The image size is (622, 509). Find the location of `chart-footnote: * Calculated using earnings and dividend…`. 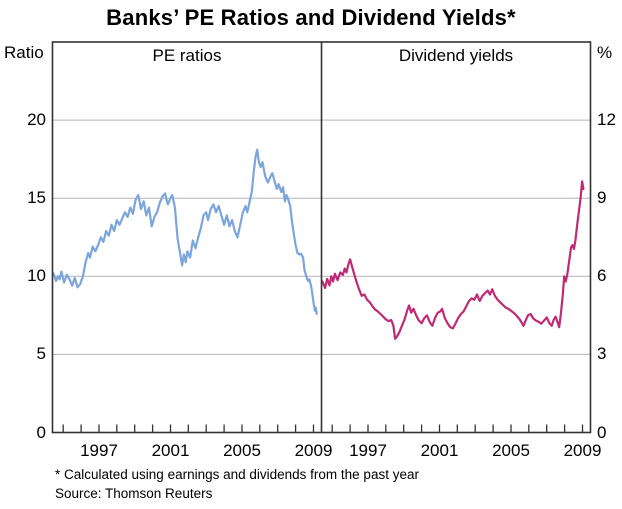

chart-footnote: * Calculated using earnings and dividend… is located at coordinates (237, 474).